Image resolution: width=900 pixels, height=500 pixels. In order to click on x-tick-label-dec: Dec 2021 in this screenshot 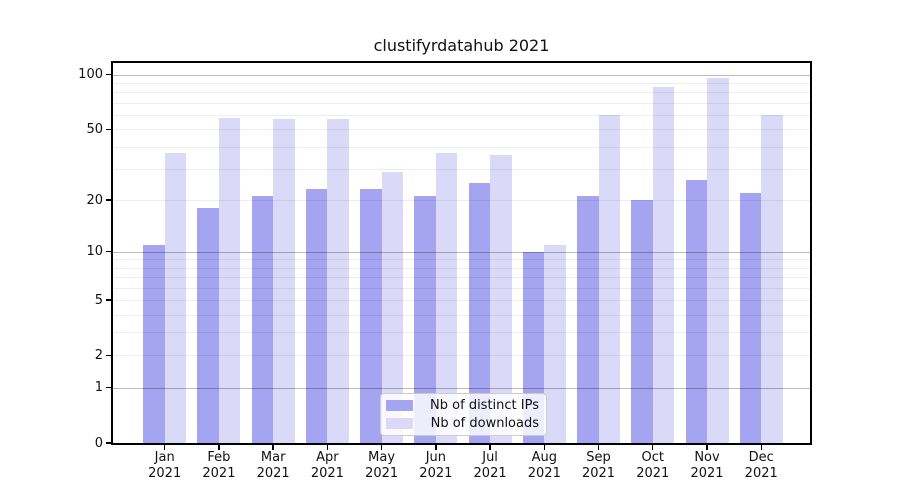, I will do `click(761, 465)`.